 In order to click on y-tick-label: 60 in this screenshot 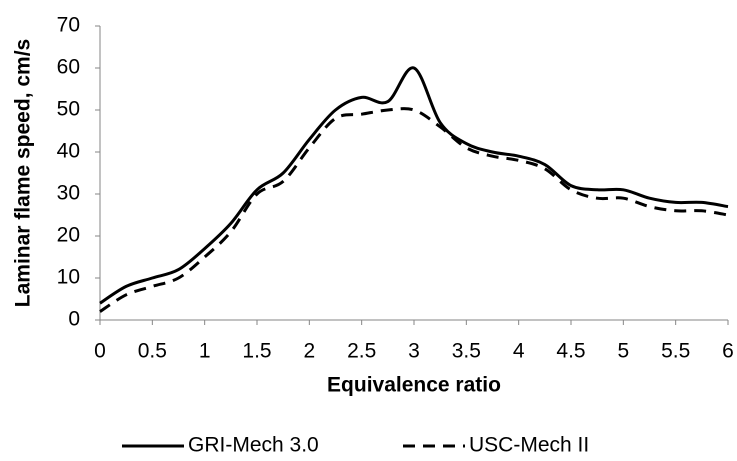, I will do `click(68, 67)`.